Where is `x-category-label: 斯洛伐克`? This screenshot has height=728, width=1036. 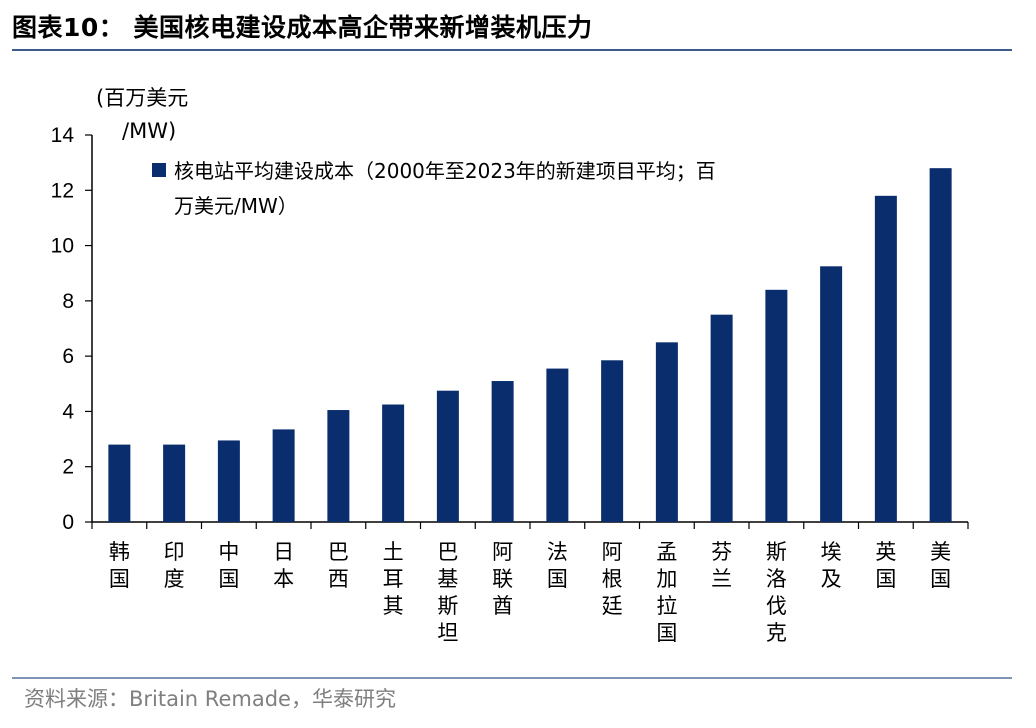
x-category-label: 斯洛伐克 is located at coordinates (776, 592).